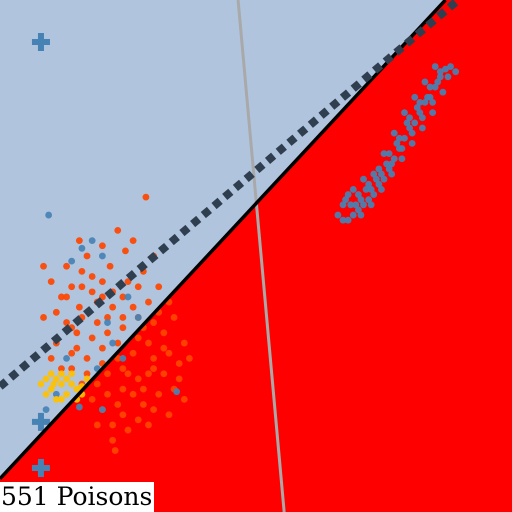 This screenshot has width=512, height=512. I want to click on plus-marker, so click(40, 421).